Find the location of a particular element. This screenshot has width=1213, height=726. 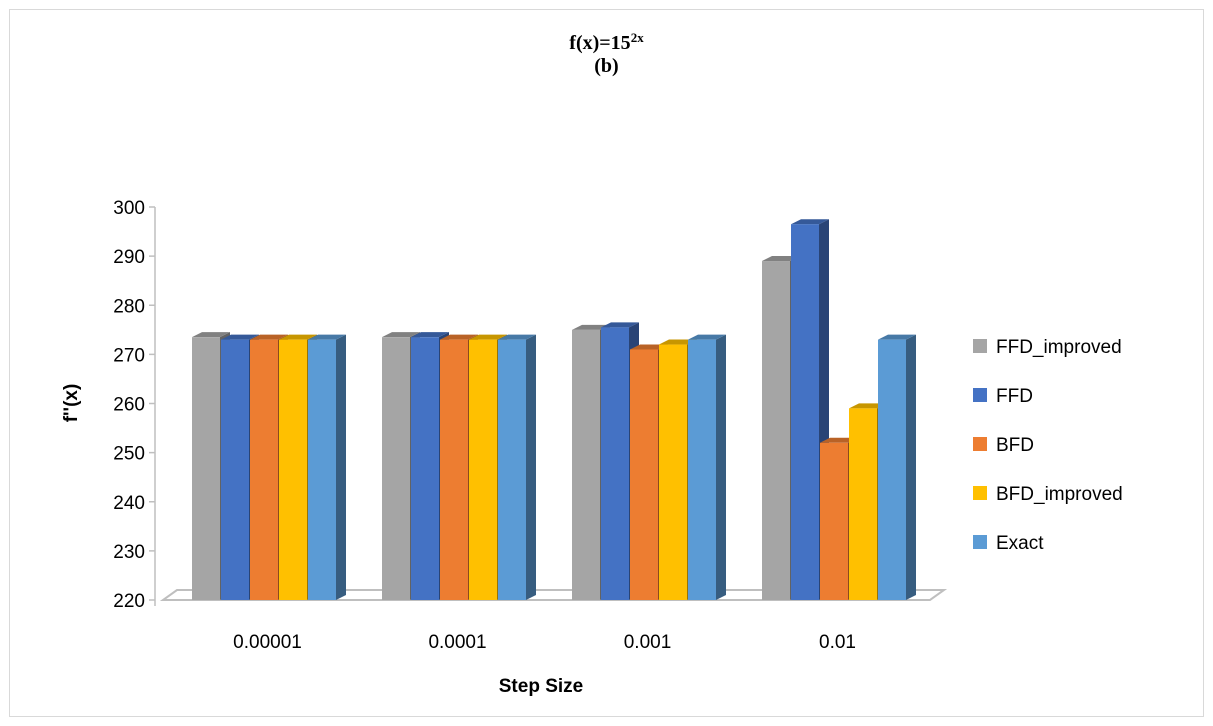

legend-label: FFD is located at coordinates (1014, 396).